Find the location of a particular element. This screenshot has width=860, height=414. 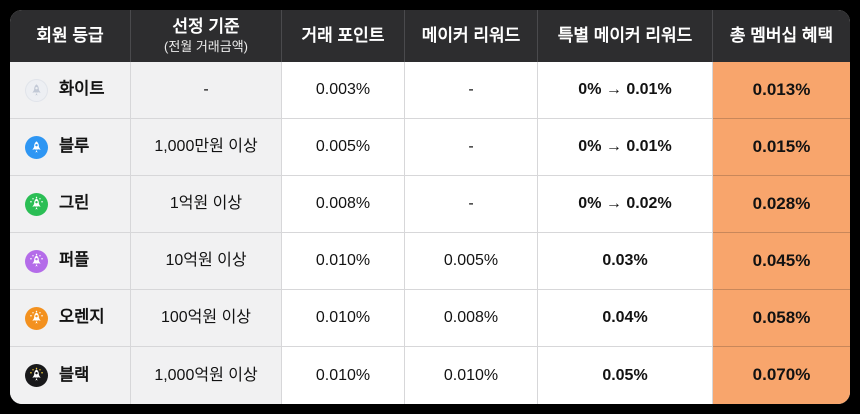

trade-points-cell: 0.005% is located at coordinates (343, 147).